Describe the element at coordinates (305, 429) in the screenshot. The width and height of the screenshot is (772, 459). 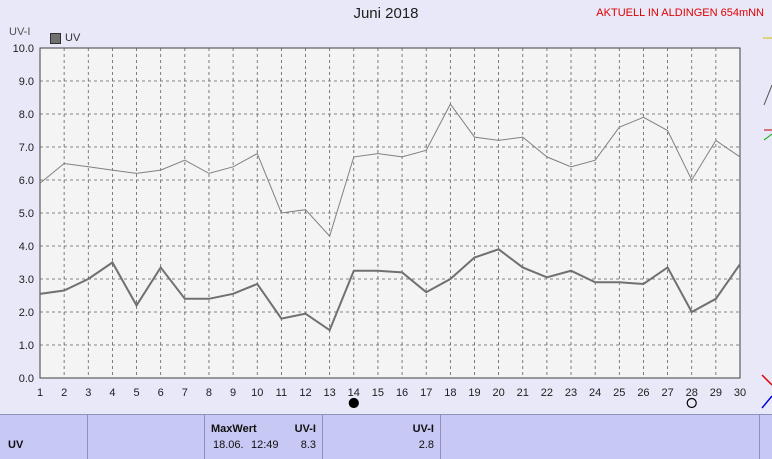
I see `max-unit: UV-I` at that location.